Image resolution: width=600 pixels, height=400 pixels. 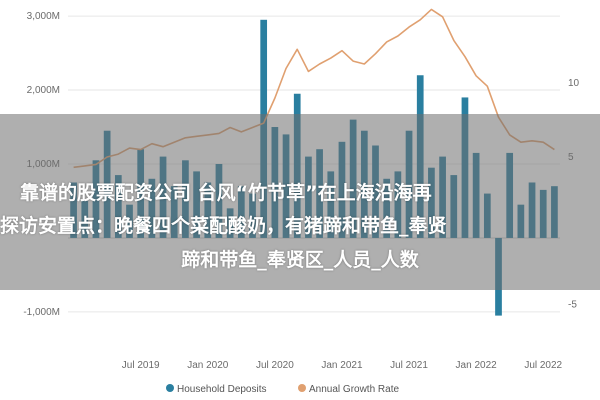 I want to click on x-tick-label: Jan 2021, so click(x=342, y=365).